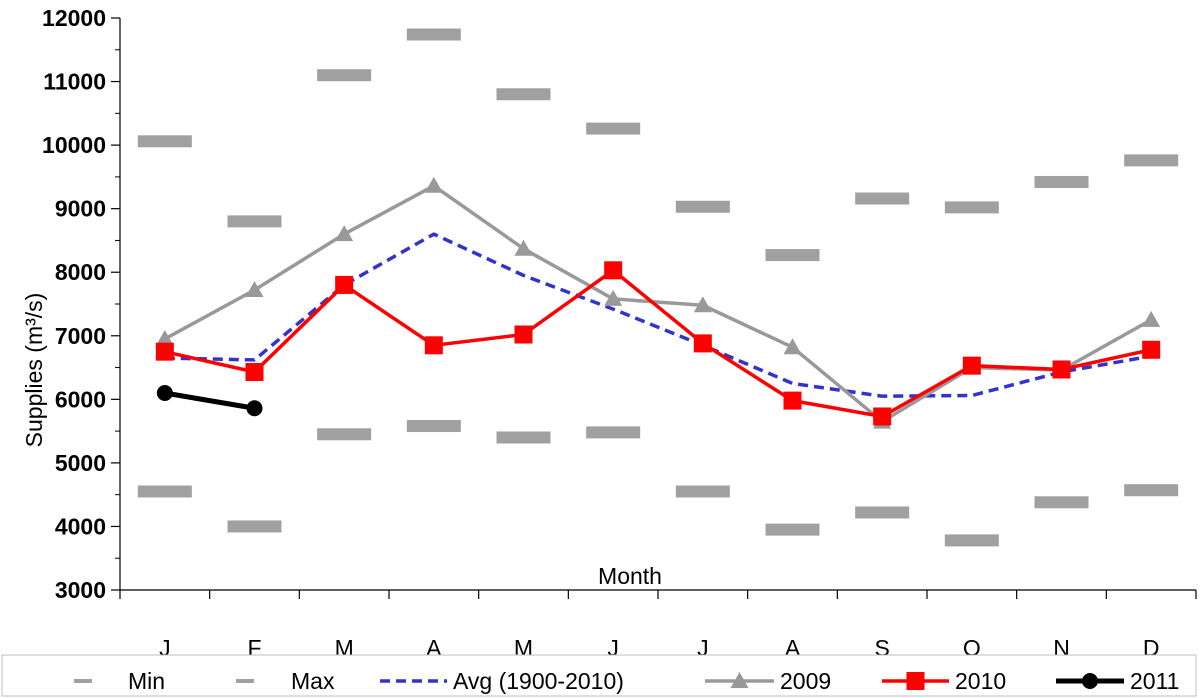 Image resolution: width=1200 pixels, height=698 pixels. What do you see at coordinates (1154, 681) in the screenshot?
I see `legend-2011-label: 2011` at bounding box center [1154, 681].